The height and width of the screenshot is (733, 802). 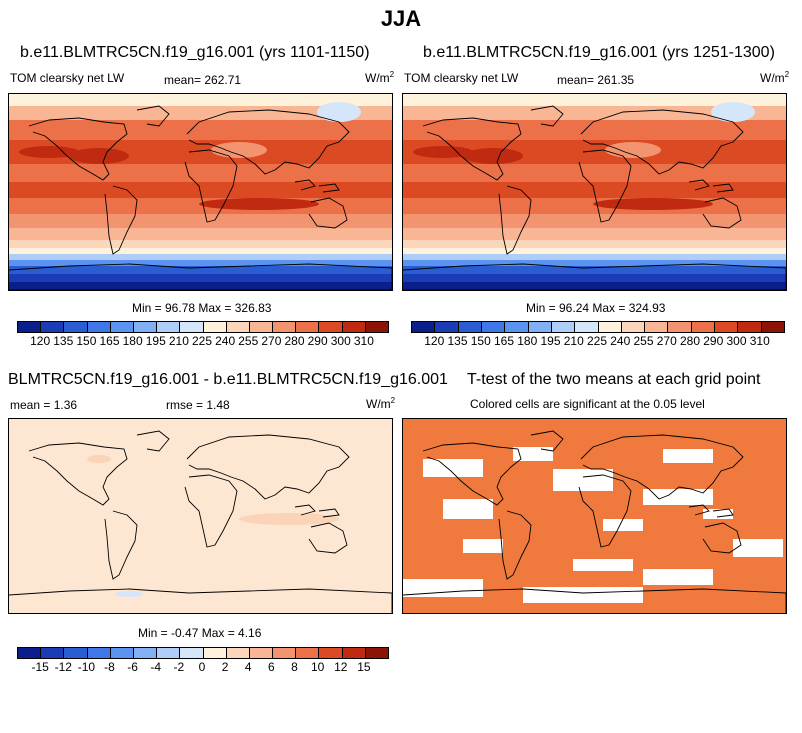 I want to click on panel2-minmax: Min = 96.24 Max = 324.93, so click(x=596, y=308).